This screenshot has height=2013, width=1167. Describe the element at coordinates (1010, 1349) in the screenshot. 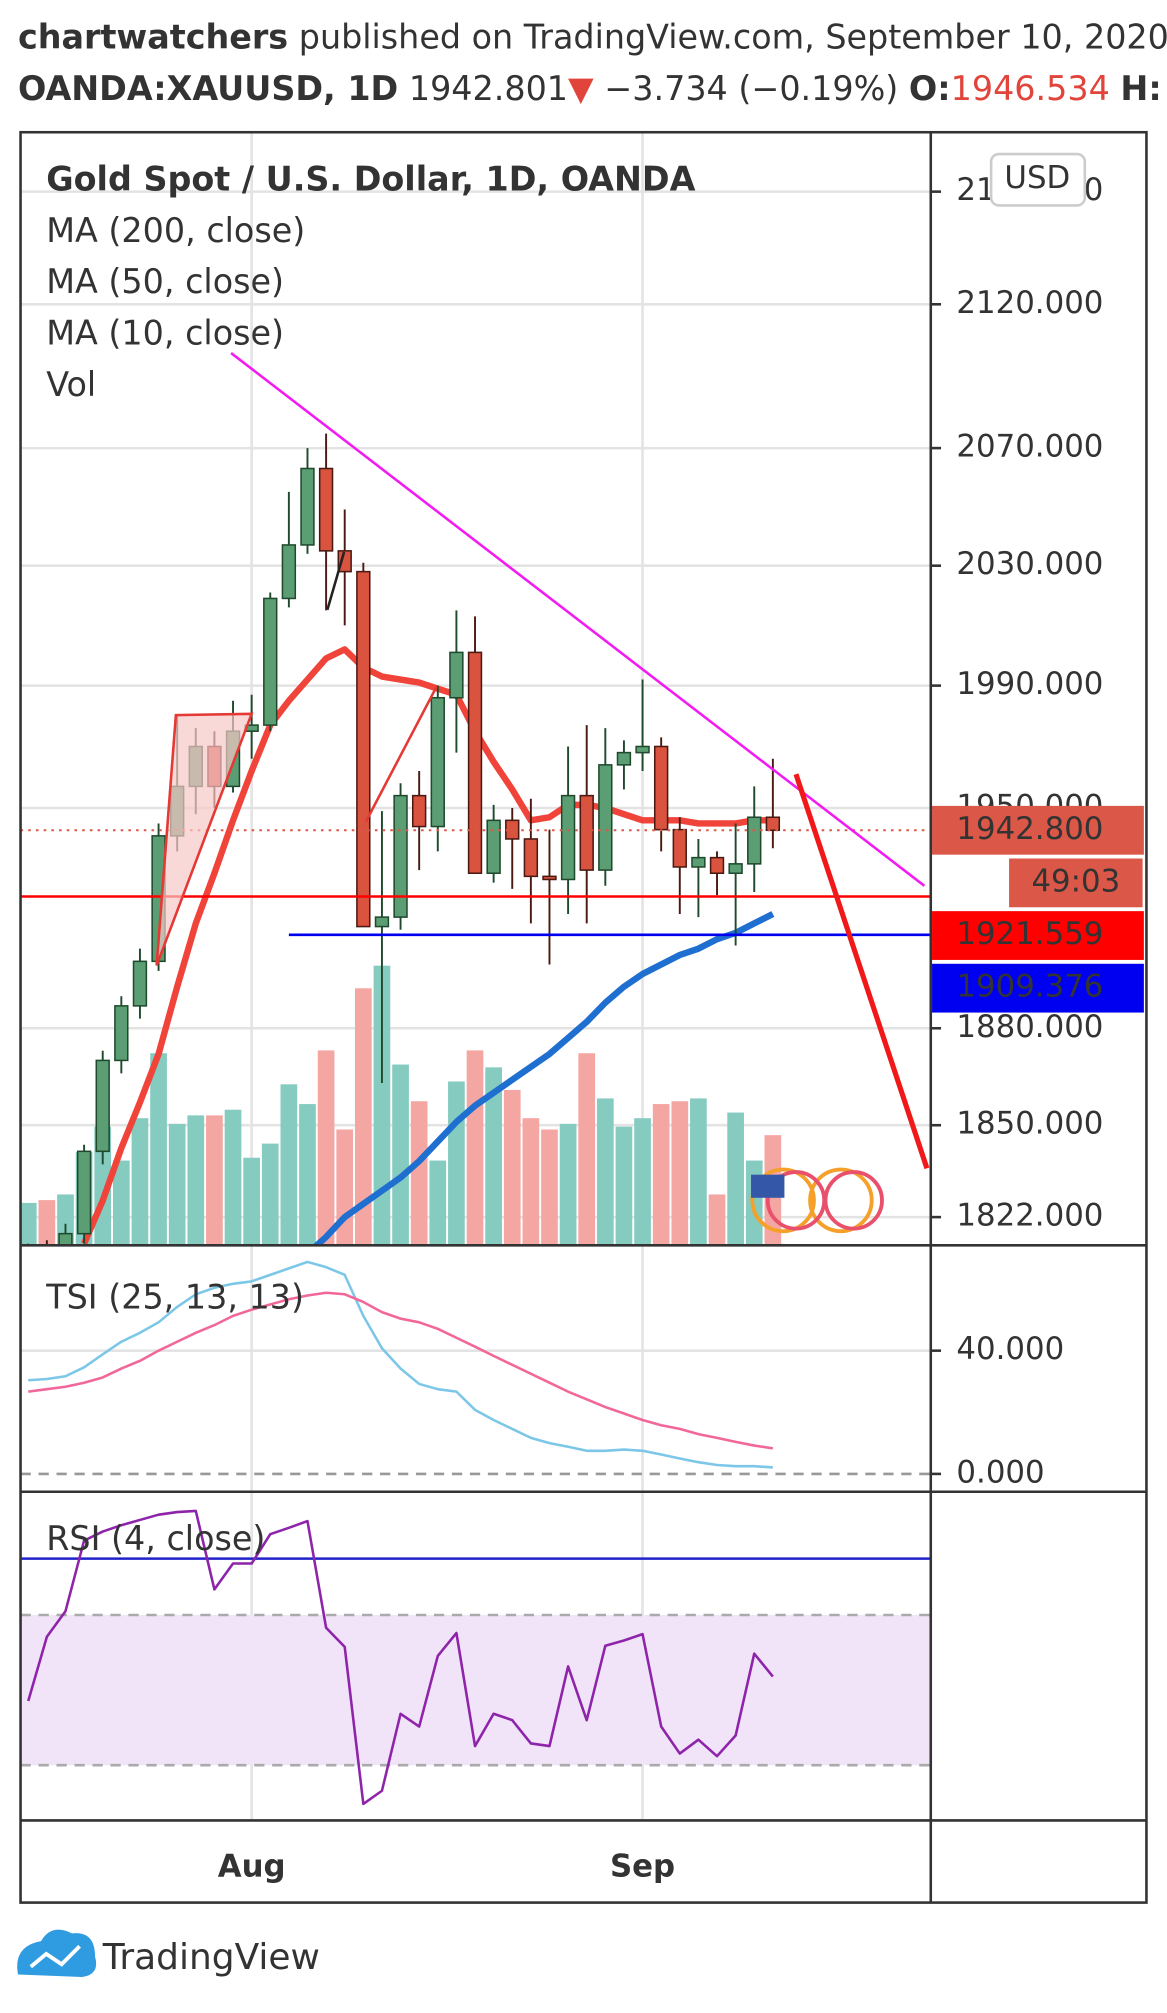

I see `y-tick-label: 40.000` at that location.